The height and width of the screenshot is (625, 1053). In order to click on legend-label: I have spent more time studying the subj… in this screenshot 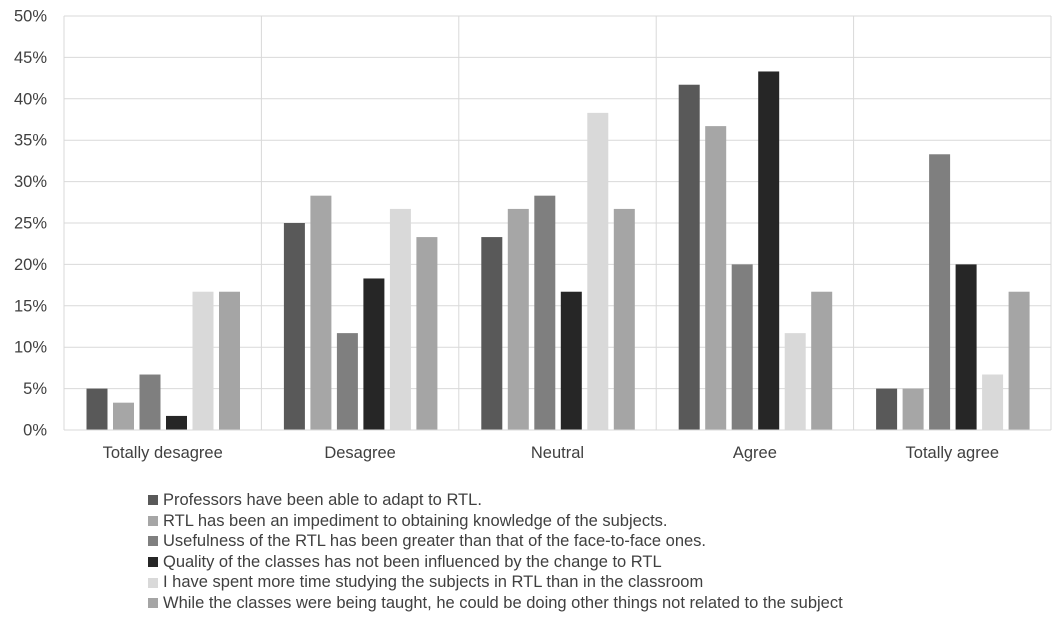, I will do `click(433, 582)`.